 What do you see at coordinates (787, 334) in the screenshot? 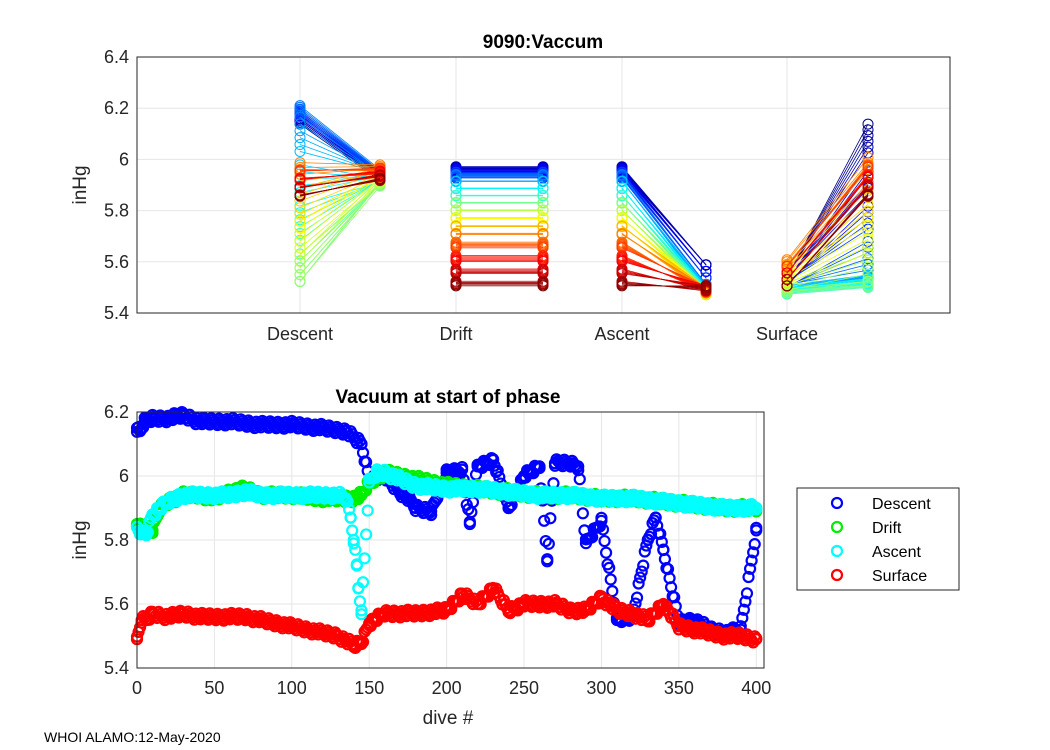
I see `top-x-tick-label: Surface` at bounding box center [787, 334].